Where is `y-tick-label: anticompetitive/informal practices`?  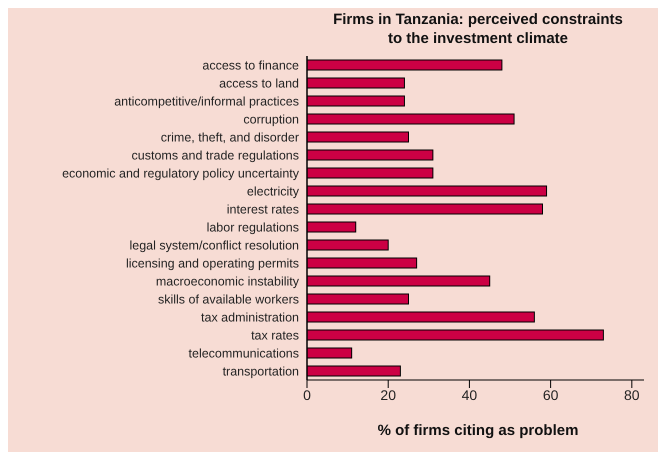
y-tick-label: anticompetitive/informal practices is located at coordinates (206, 101).